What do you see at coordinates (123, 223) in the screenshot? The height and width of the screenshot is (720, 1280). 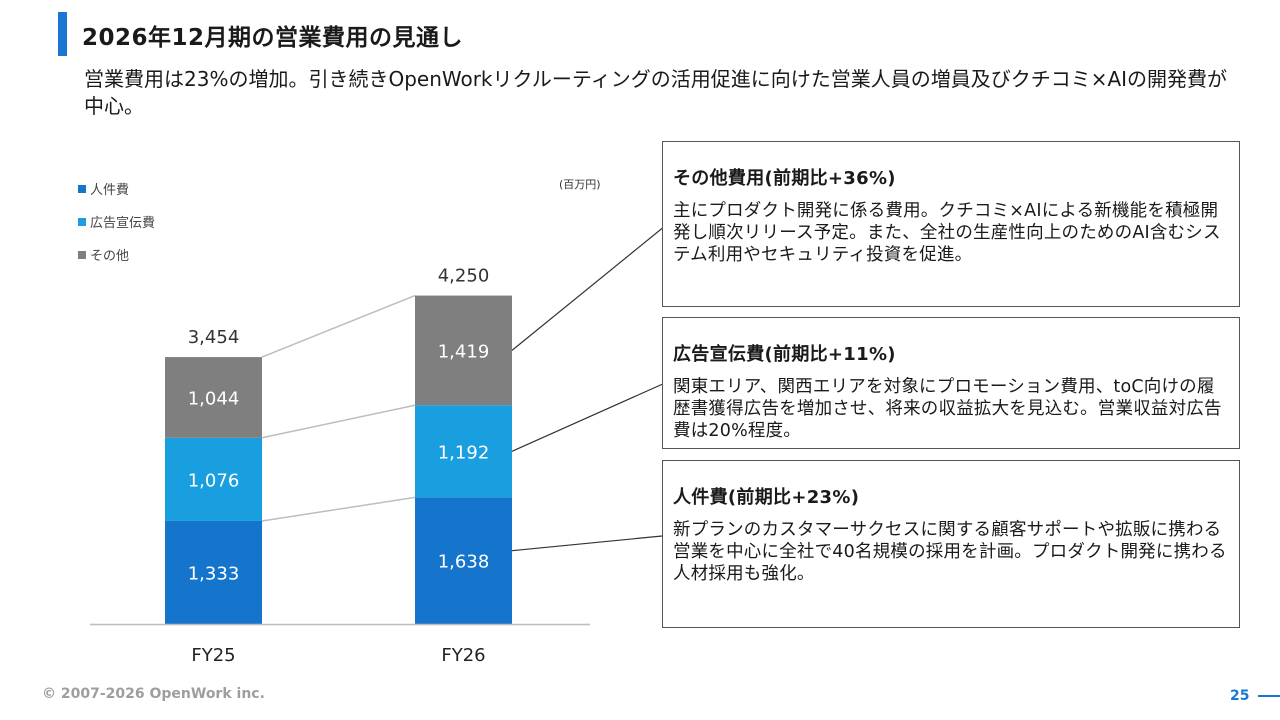 I see `legend-label-advertising: 広告宣伝費` at bounding box center [123, 223].